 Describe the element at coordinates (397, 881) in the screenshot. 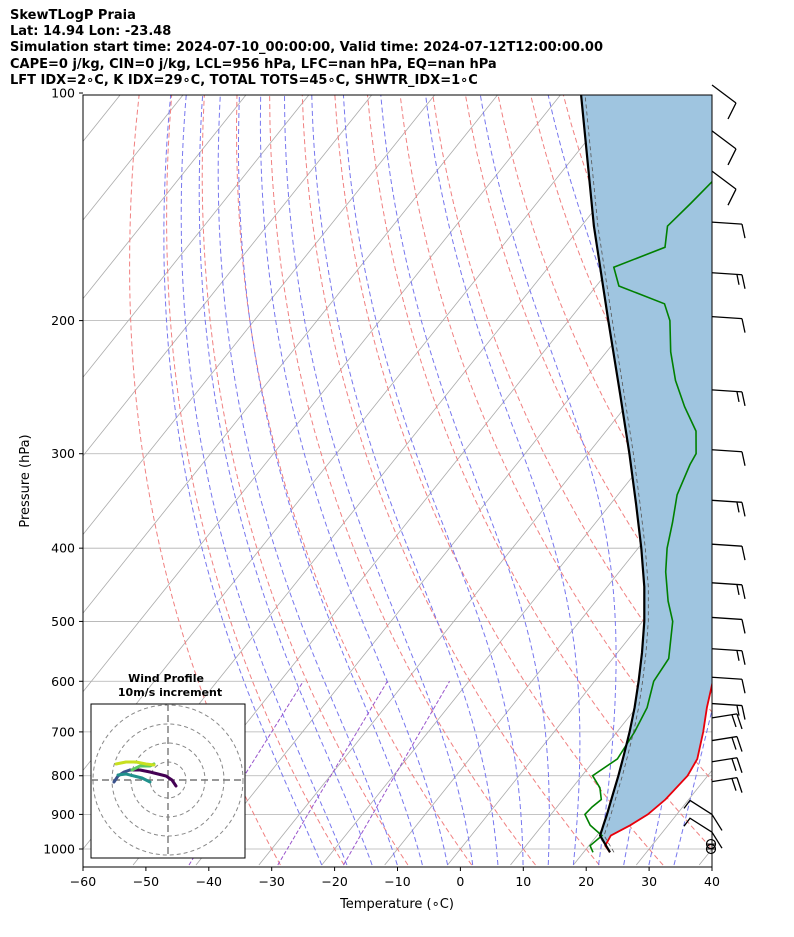

I see `x-tick-label: −10` at that location.